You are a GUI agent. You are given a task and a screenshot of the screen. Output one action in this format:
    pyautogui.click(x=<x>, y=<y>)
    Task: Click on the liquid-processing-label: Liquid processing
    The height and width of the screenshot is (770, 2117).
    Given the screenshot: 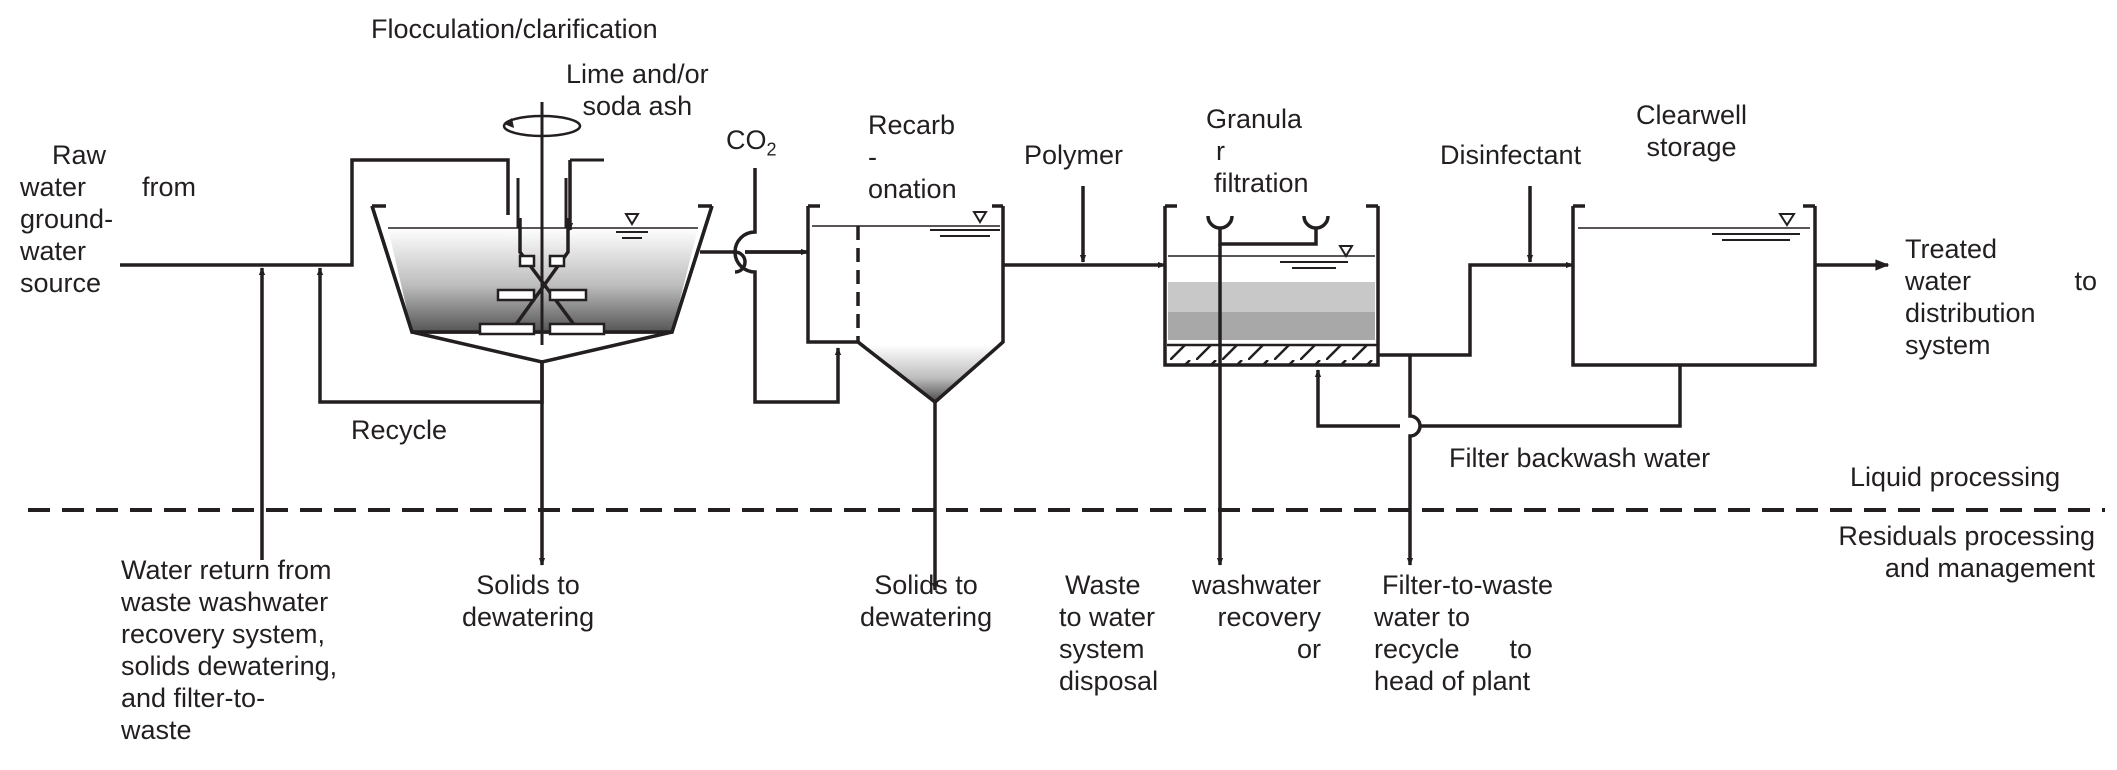 What is the action you would take?
    pyautogui.click(x=1955, y=477)
    